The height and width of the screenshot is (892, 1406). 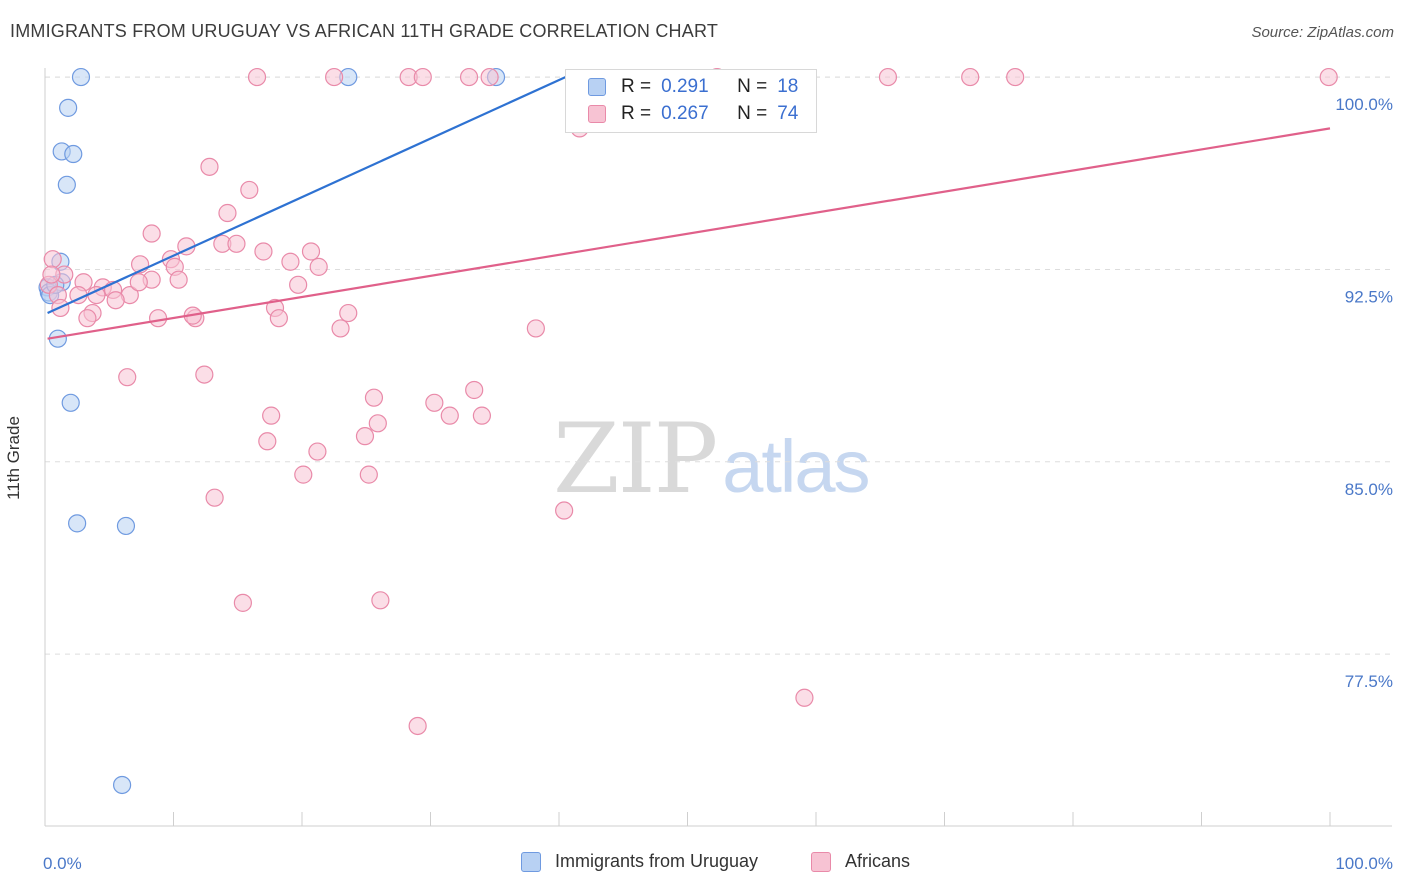 What do you see at coordinates (788, 86) in the screenshot?
I see `legend-n-value: 18` at bounding box center [788, 86].